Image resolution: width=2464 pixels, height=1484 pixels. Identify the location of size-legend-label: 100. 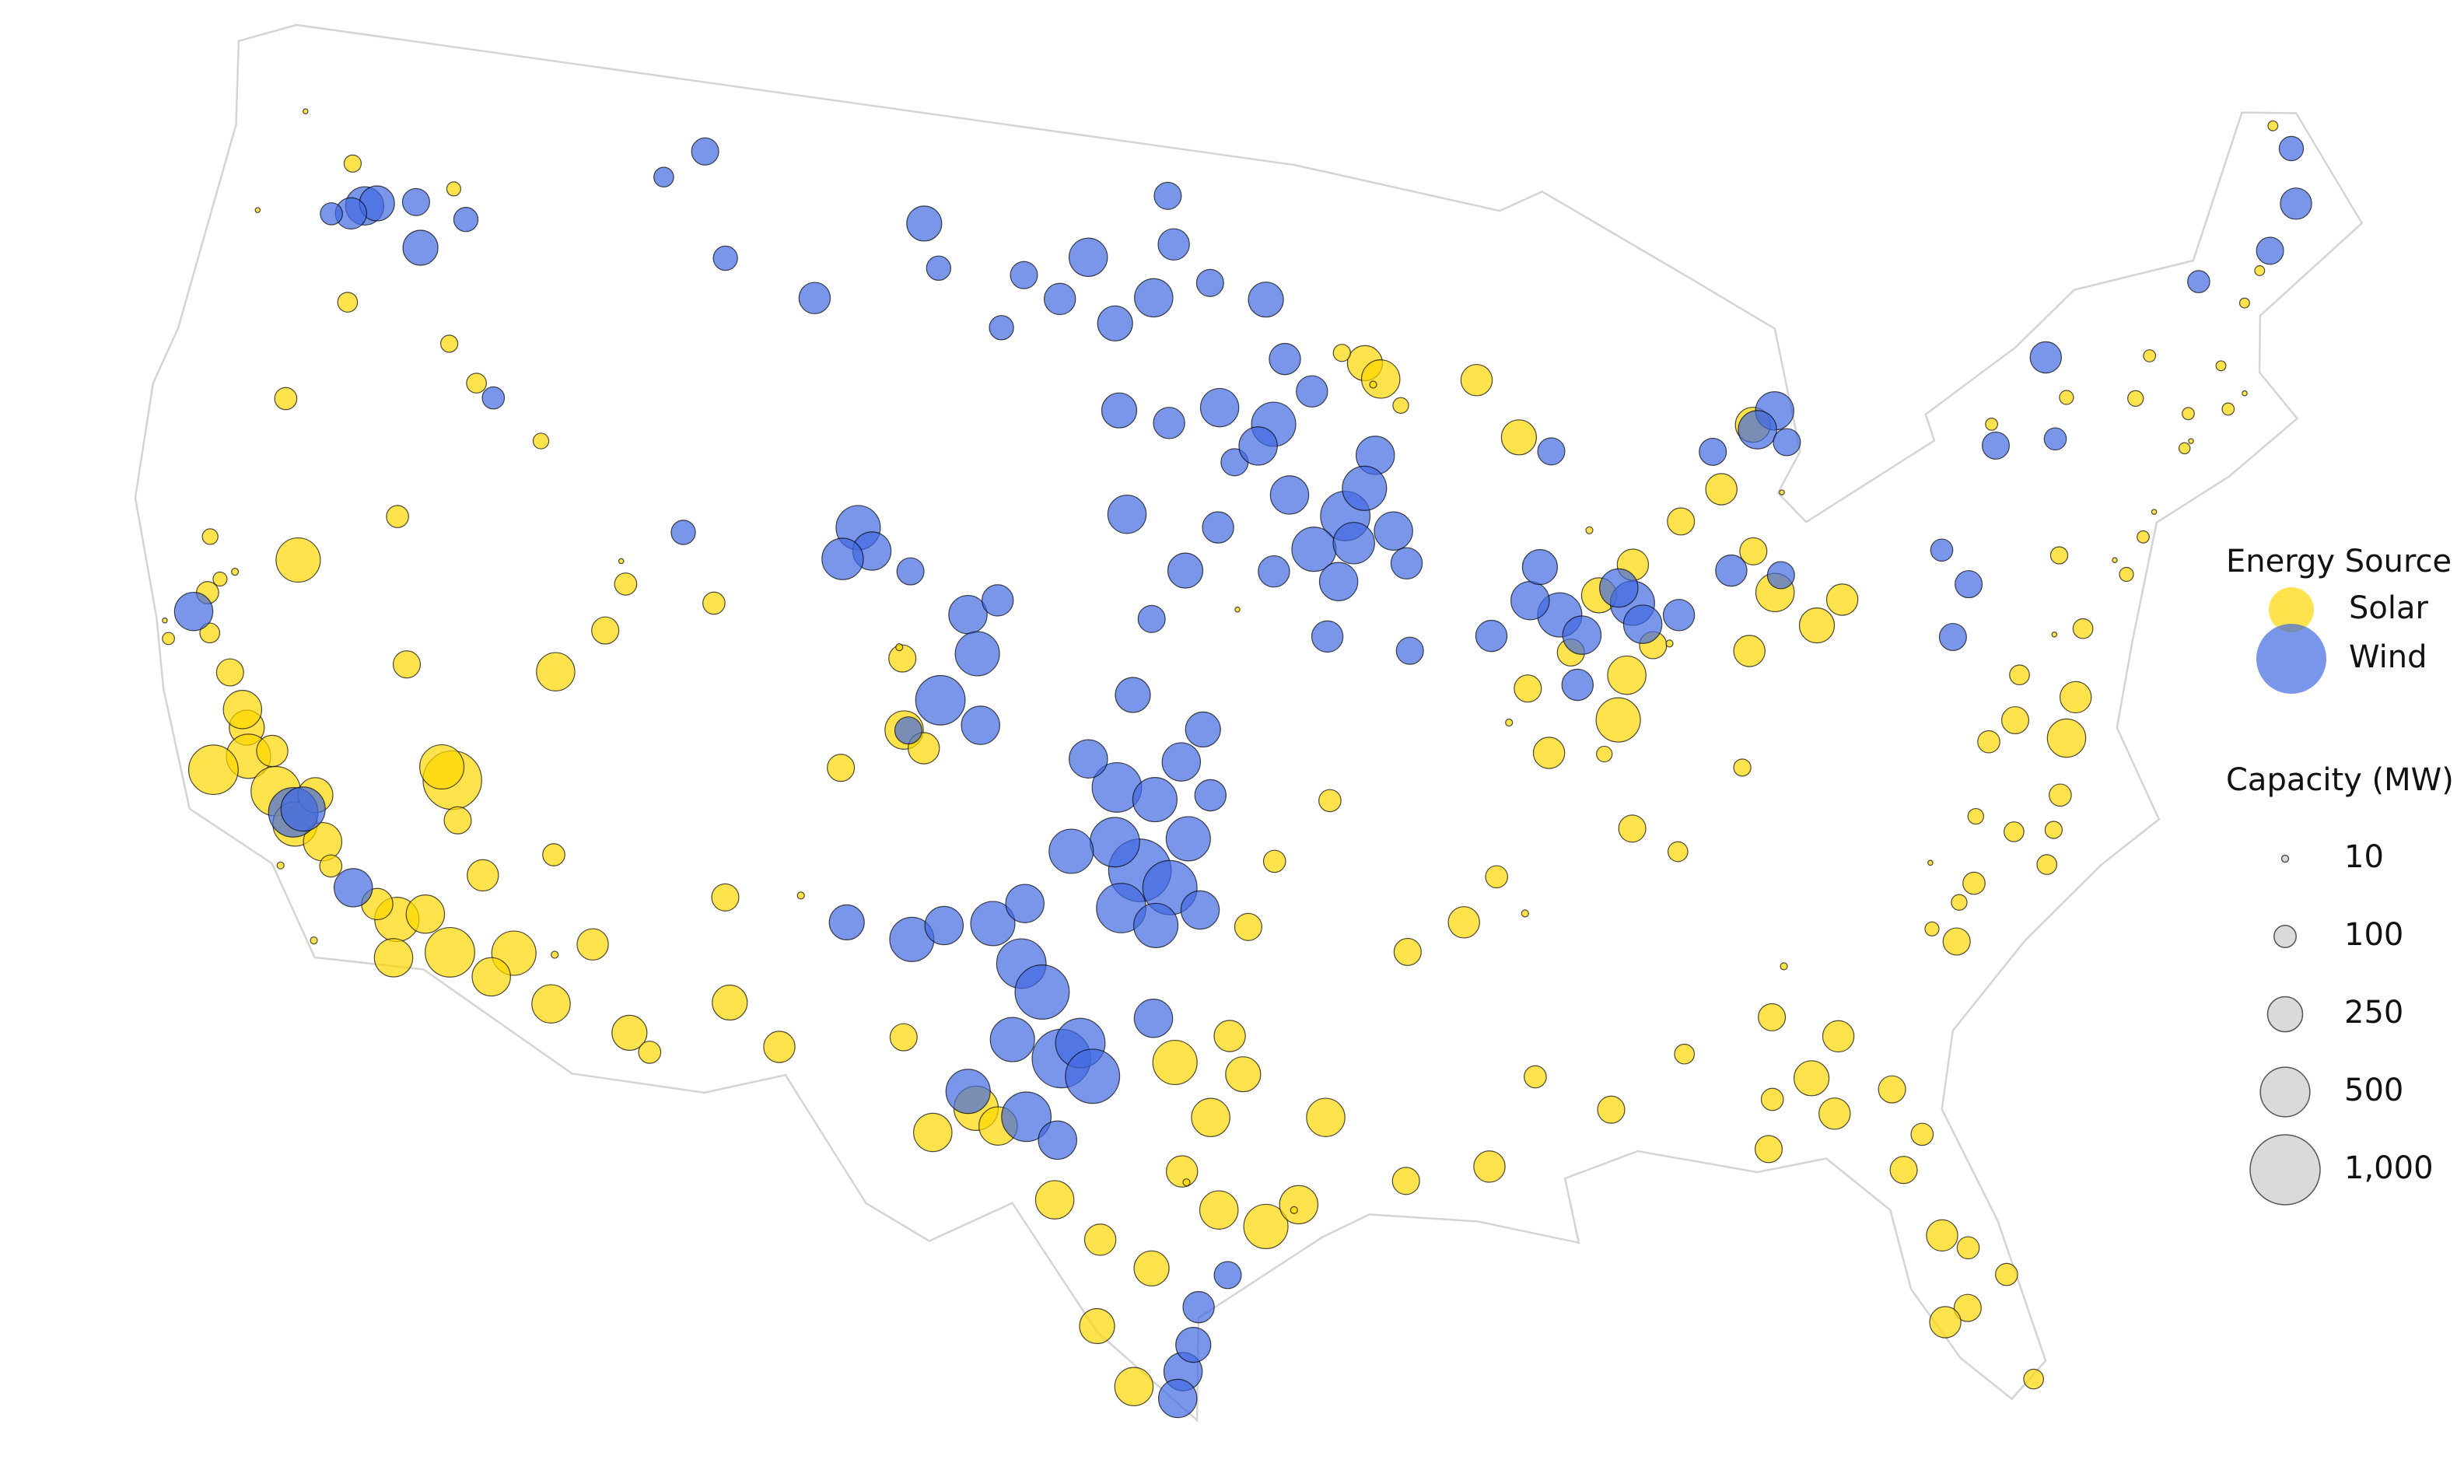
(2373, 935).